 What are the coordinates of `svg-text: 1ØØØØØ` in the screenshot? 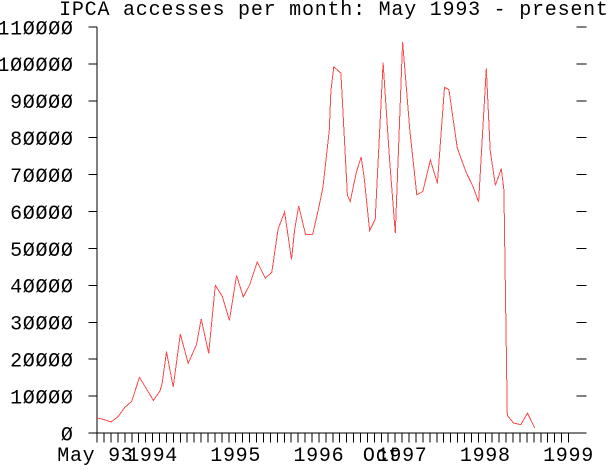 It's located at (37, 66).